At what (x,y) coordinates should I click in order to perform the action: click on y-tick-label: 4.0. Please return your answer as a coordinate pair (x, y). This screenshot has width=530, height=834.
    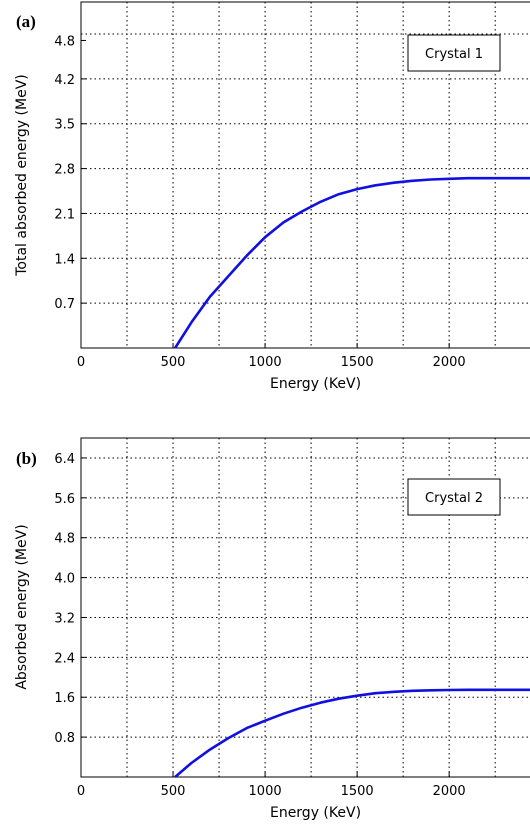
    Looking at the image, I should click on (64, 579).